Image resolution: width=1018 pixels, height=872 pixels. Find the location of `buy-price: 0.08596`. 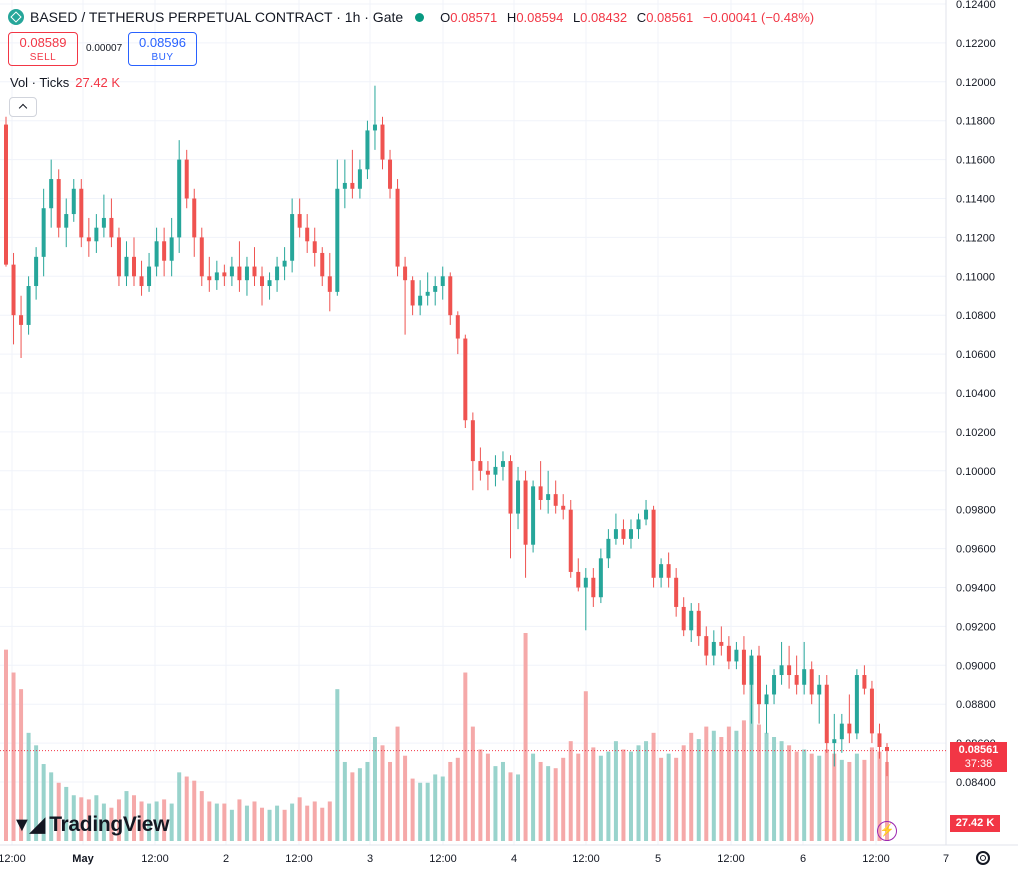

buy-price: 0.08596 is located at coordinates (162, 42).